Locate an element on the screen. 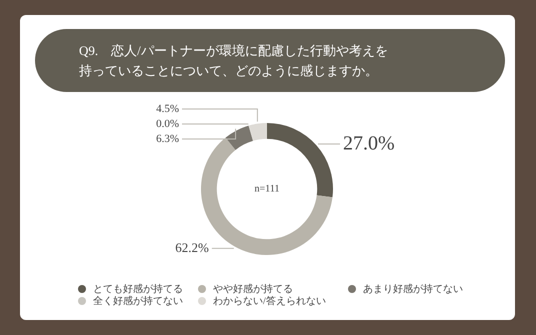 This screenshot has height=335, width=536. legend-label: わからない/答えられない is located at coordinates (269, 301).